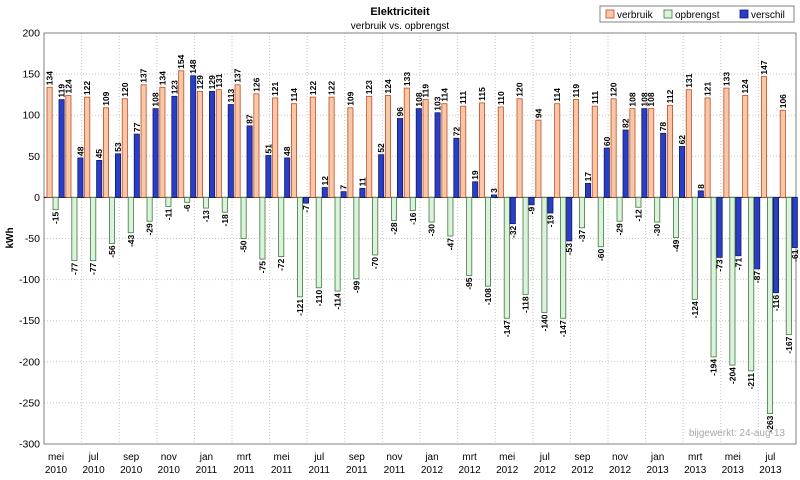  What do you see at coordinates (426, 91) in the screenshot?
I see `value-label-verbruik: 119` at bounding box center [426, 91].